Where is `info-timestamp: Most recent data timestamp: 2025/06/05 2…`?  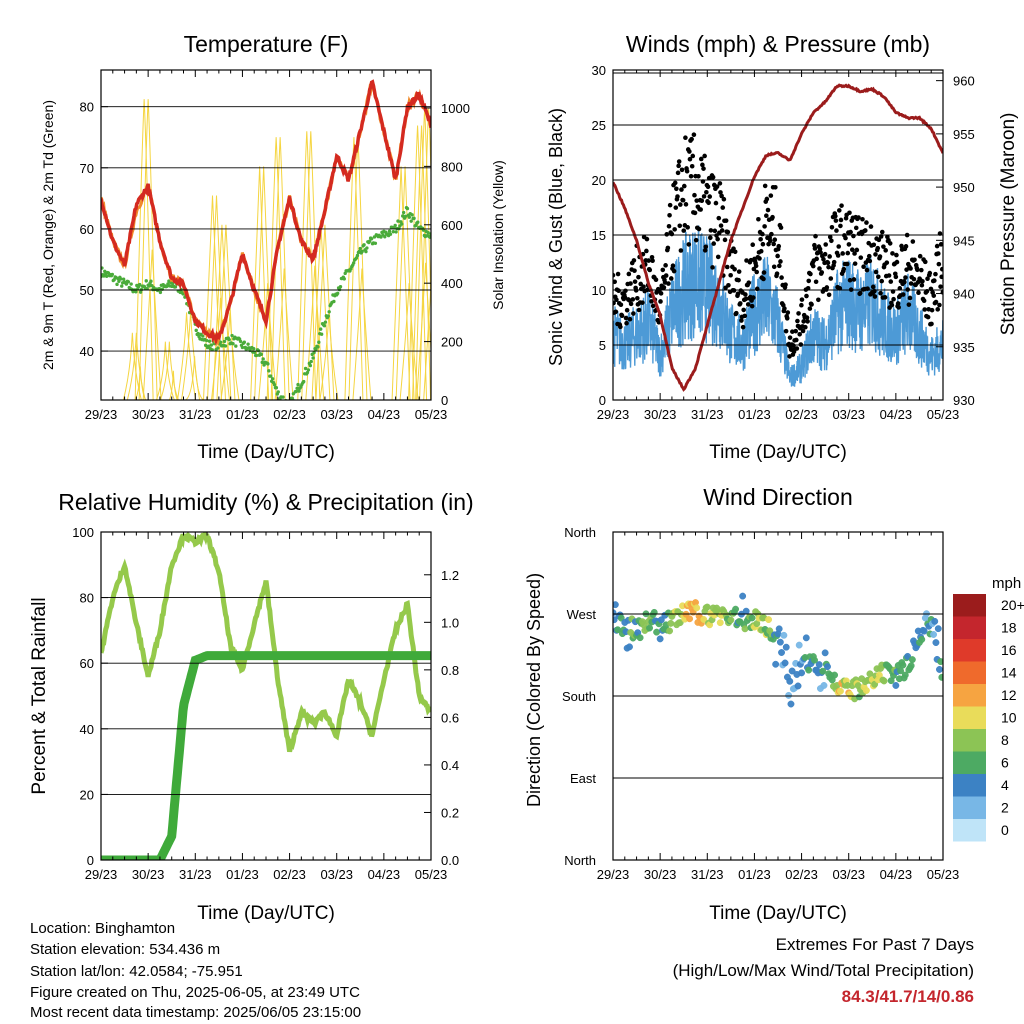 info-timestamp: Most recent data timestamp: 2025/06/05 2… is located at coordinates (196, 1012).